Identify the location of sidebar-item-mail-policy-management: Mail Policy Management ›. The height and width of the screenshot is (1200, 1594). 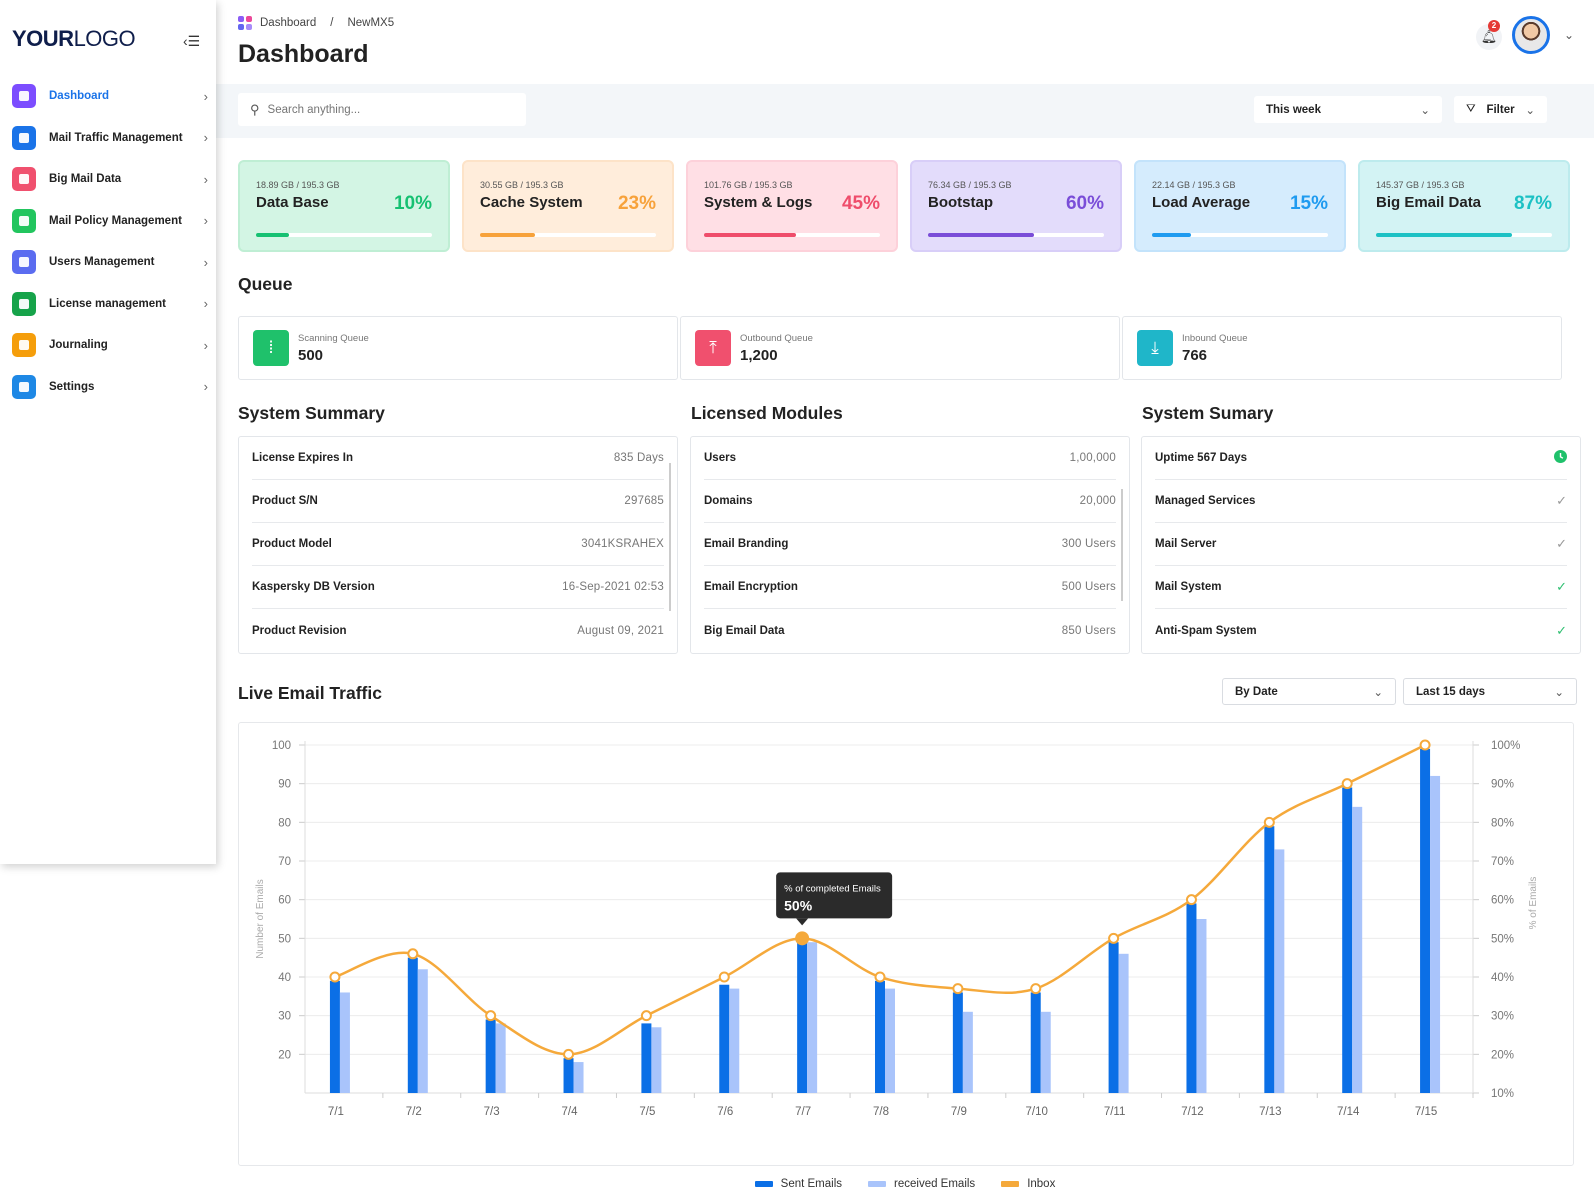
(110, 220).